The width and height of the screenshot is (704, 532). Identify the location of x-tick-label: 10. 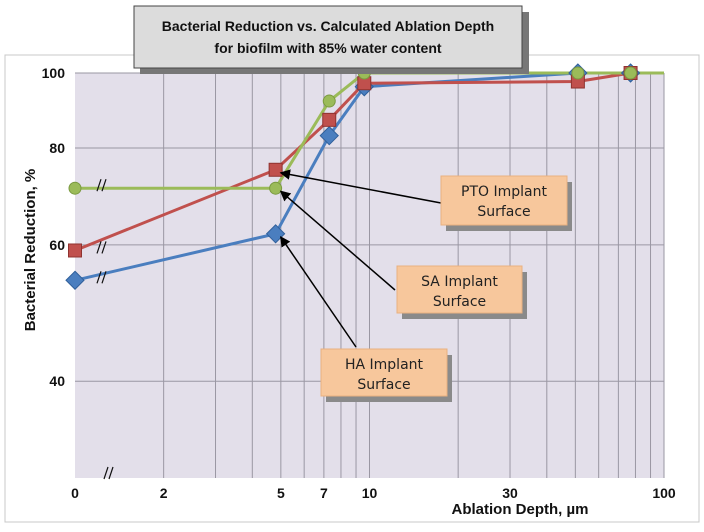
(370, 493).